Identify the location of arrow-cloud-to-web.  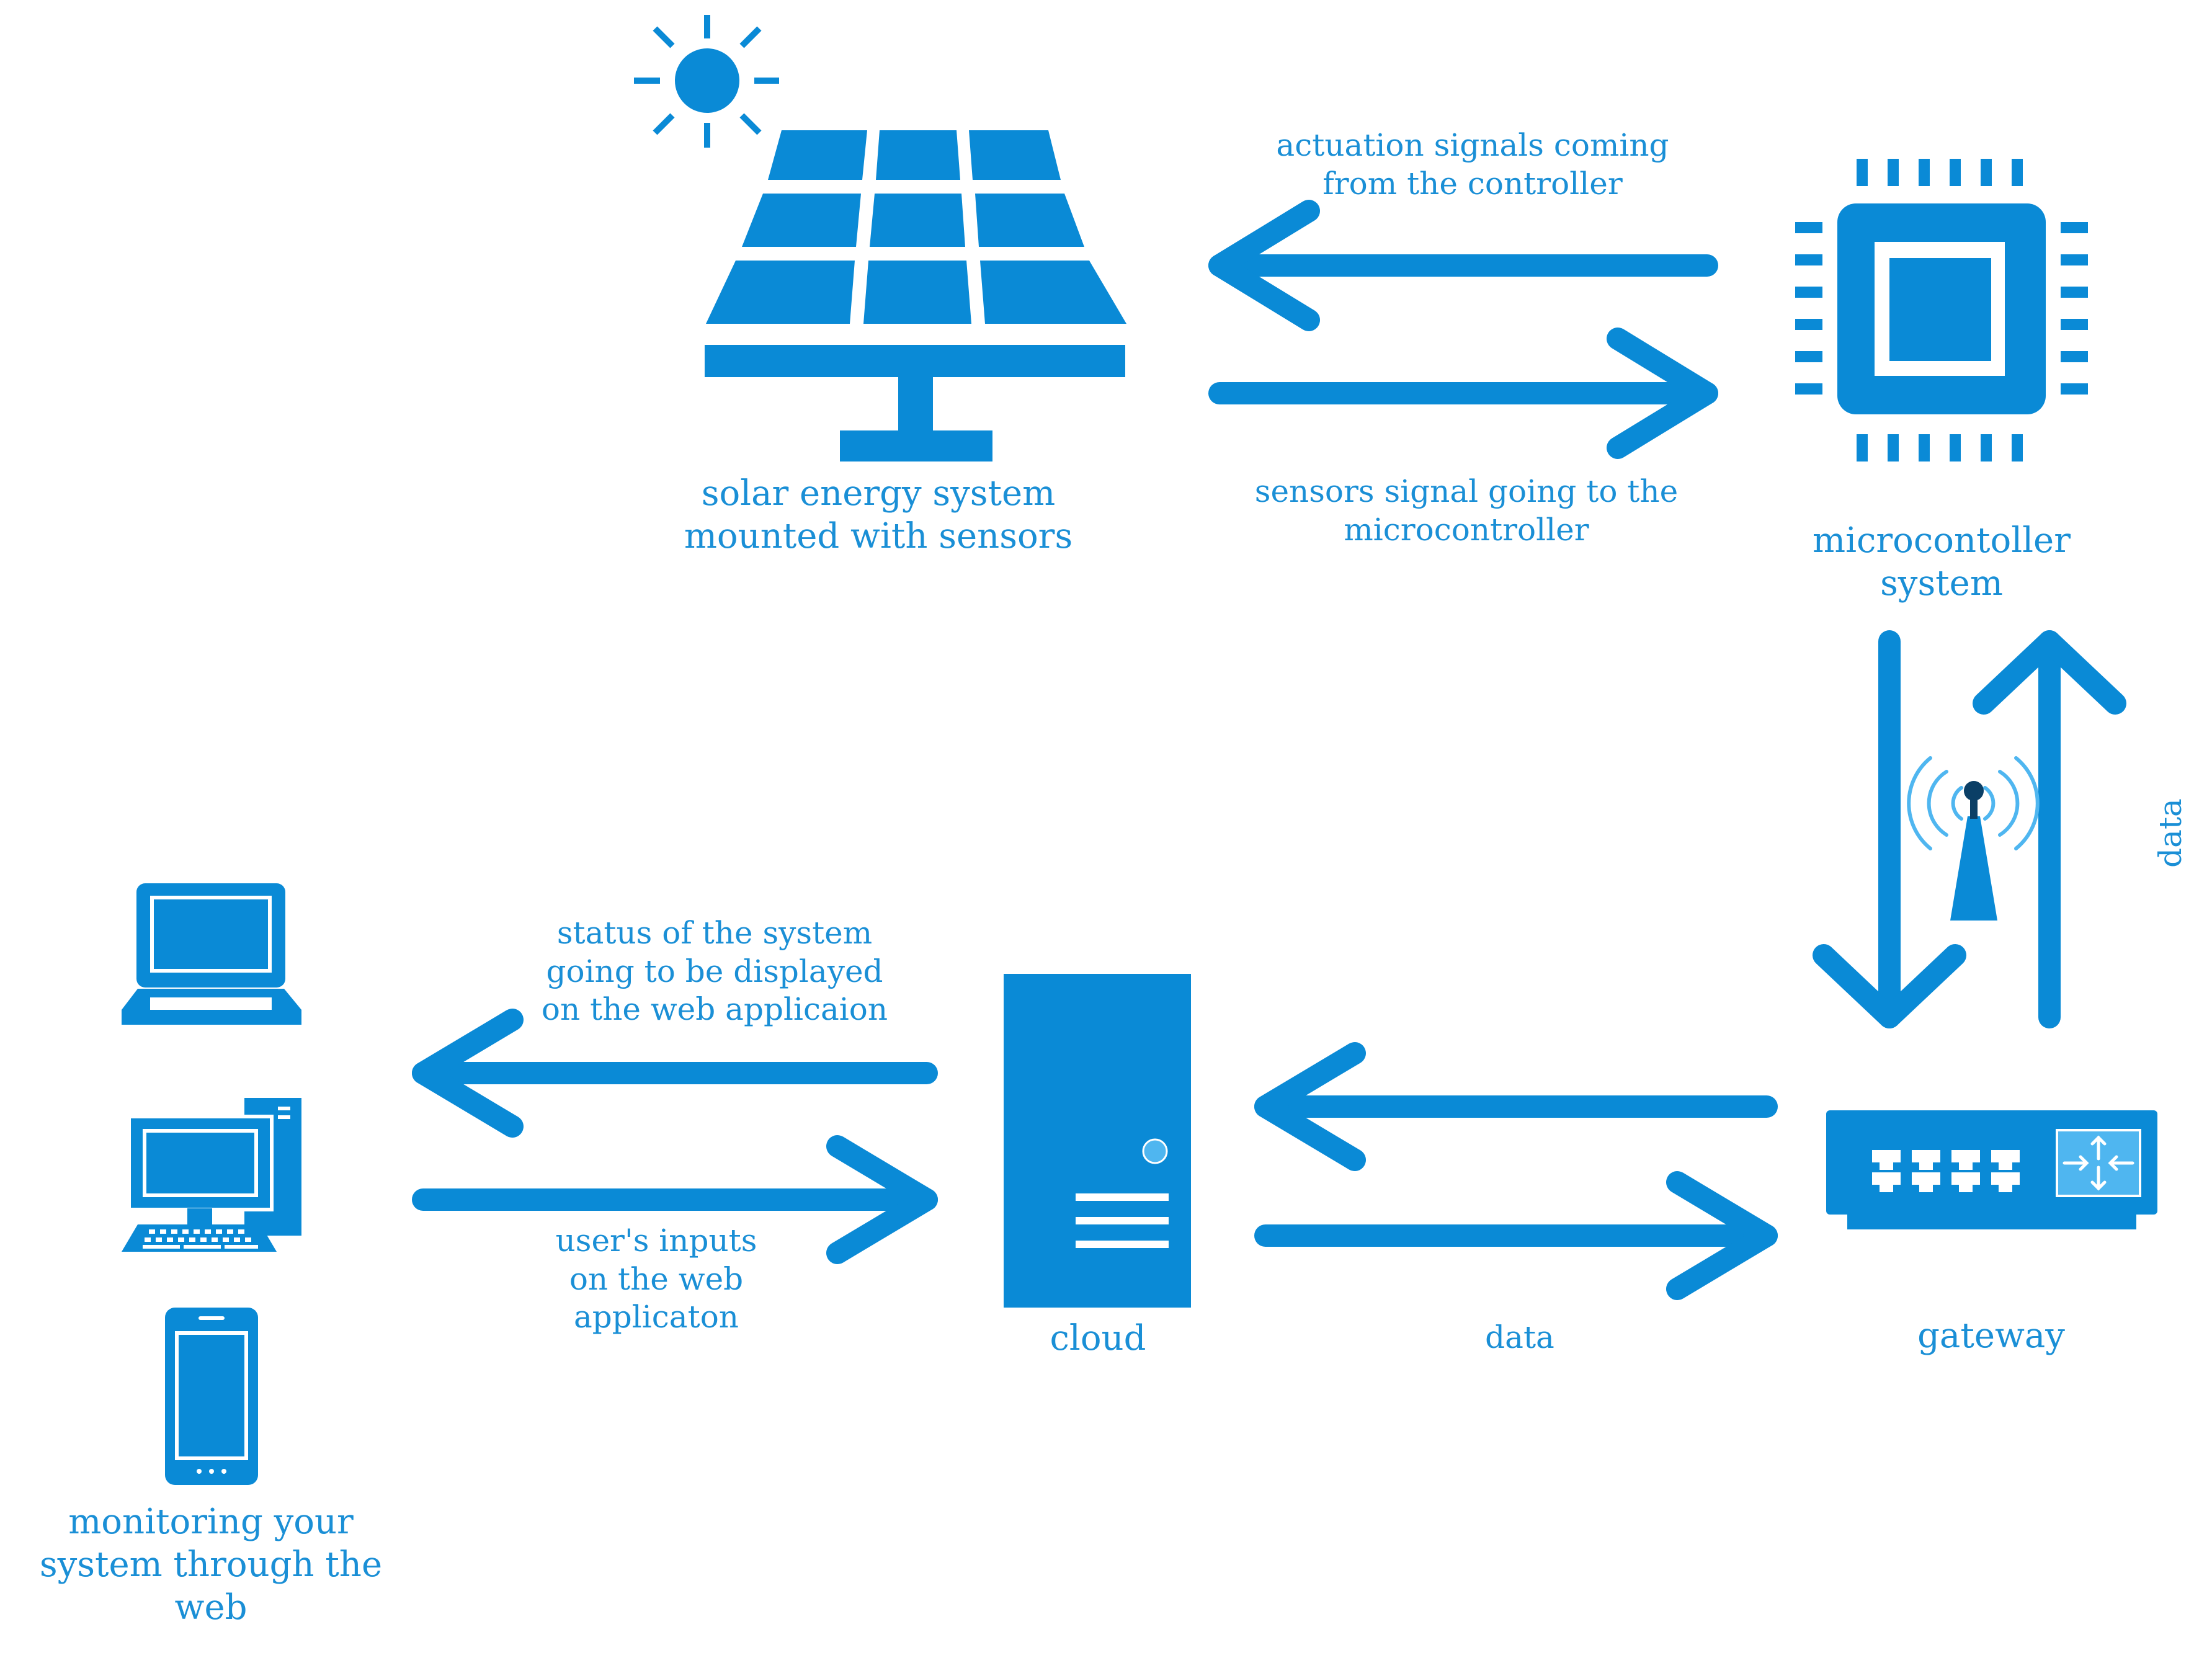
(675, 1073).